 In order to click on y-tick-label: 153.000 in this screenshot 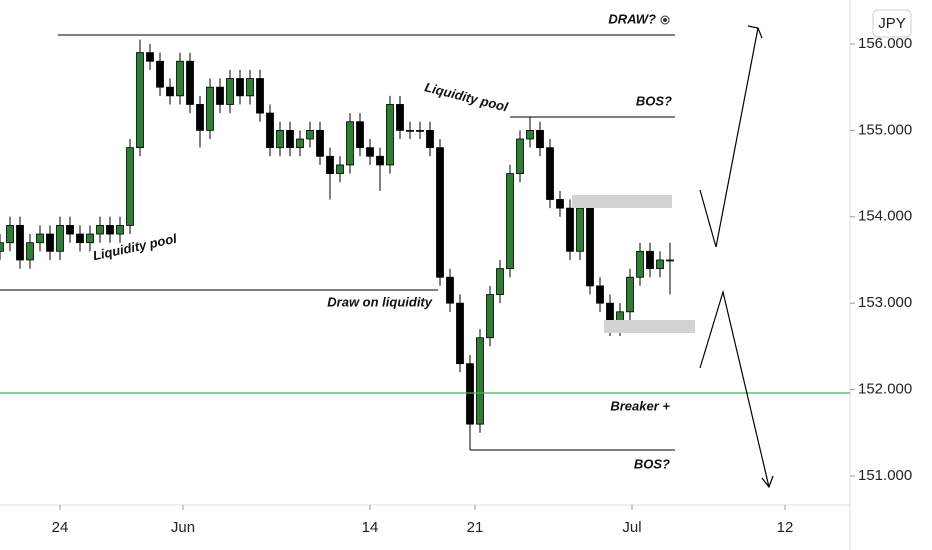, I will do `click(885, 302)`.